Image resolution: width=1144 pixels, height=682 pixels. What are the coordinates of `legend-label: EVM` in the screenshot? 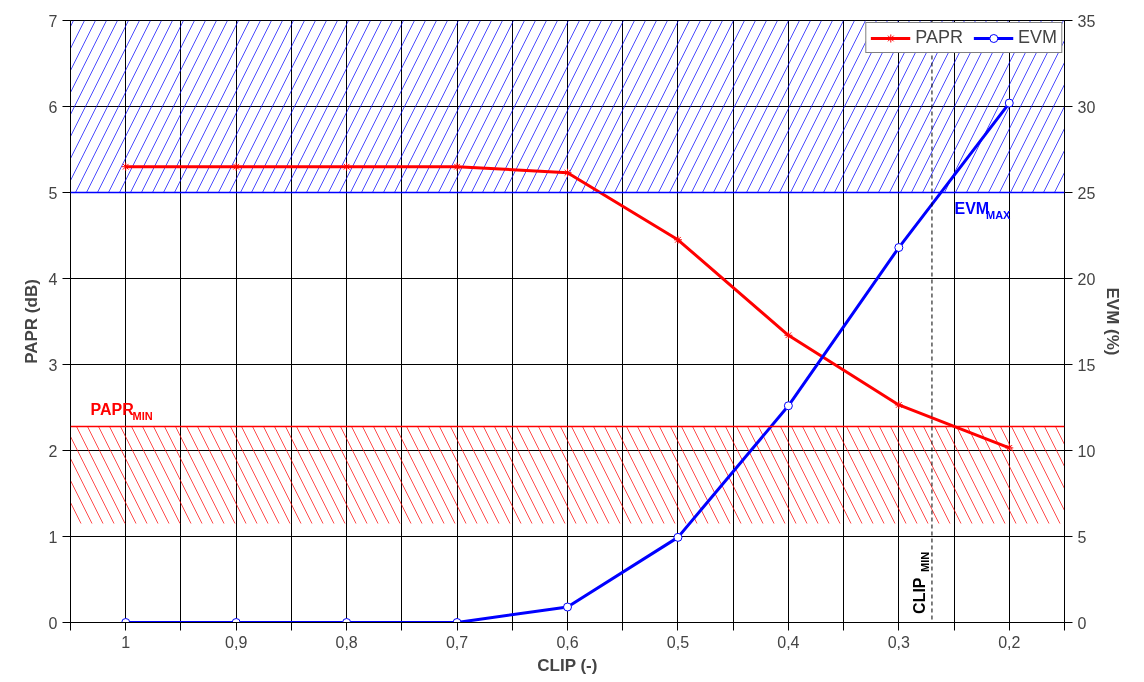 It's located at (1037, 37).